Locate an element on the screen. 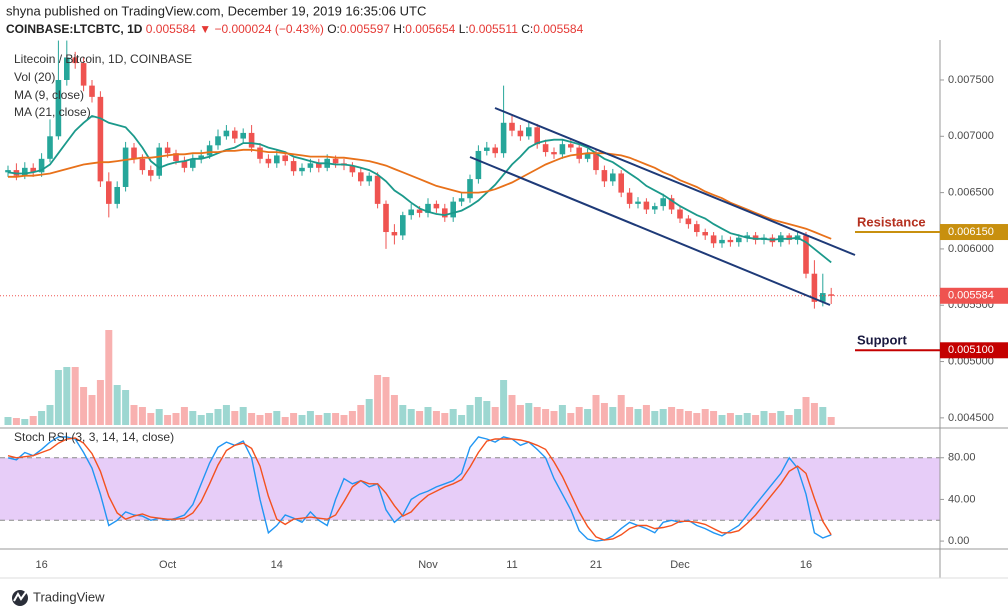  symbol: COINBASE:LTCBTC, 1D is located at coordinates (74, 29).